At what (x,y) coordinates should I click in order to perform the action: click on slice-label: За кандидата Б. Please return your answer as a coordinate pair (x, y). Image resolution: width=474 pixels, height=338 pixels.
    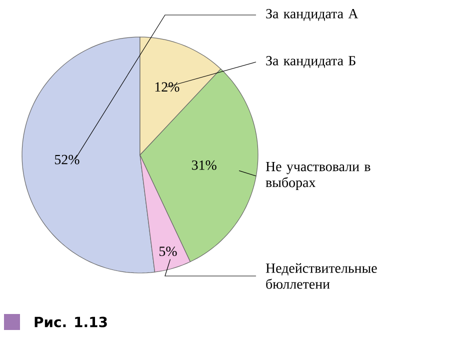
    Looking at the image, I should click on (311, 62).